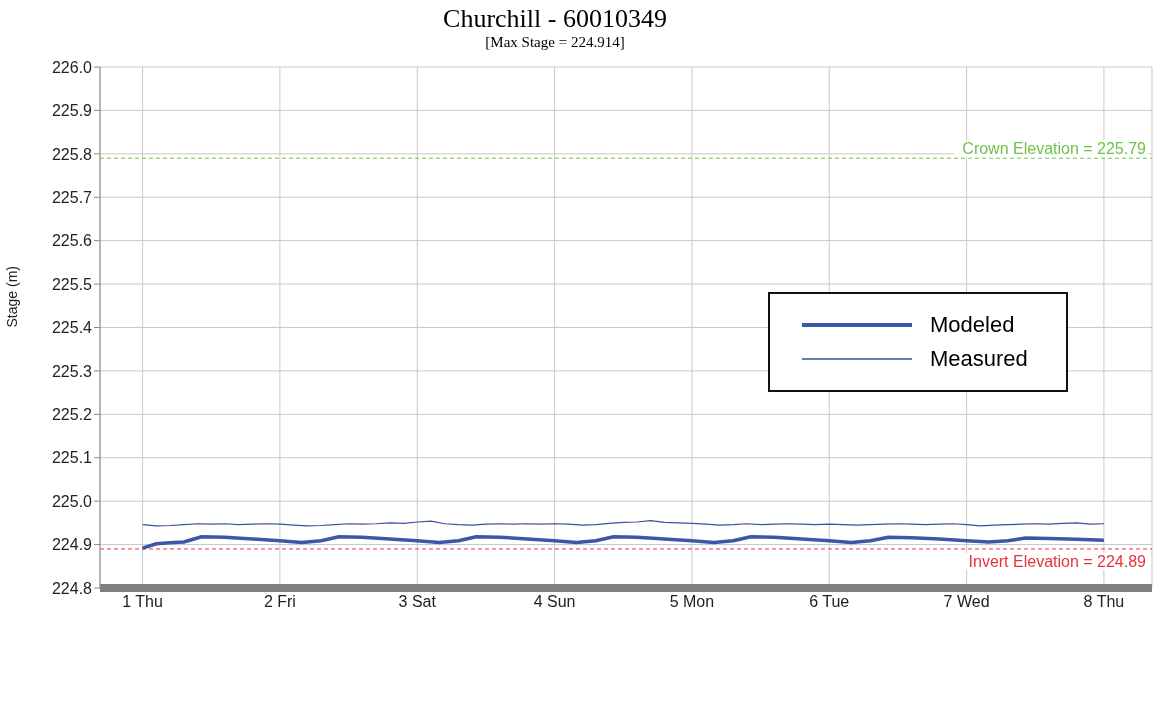  Describe the element at coordinates (72, 371) in the screenshot. I see `y-tick-label: 225.3` at that location.